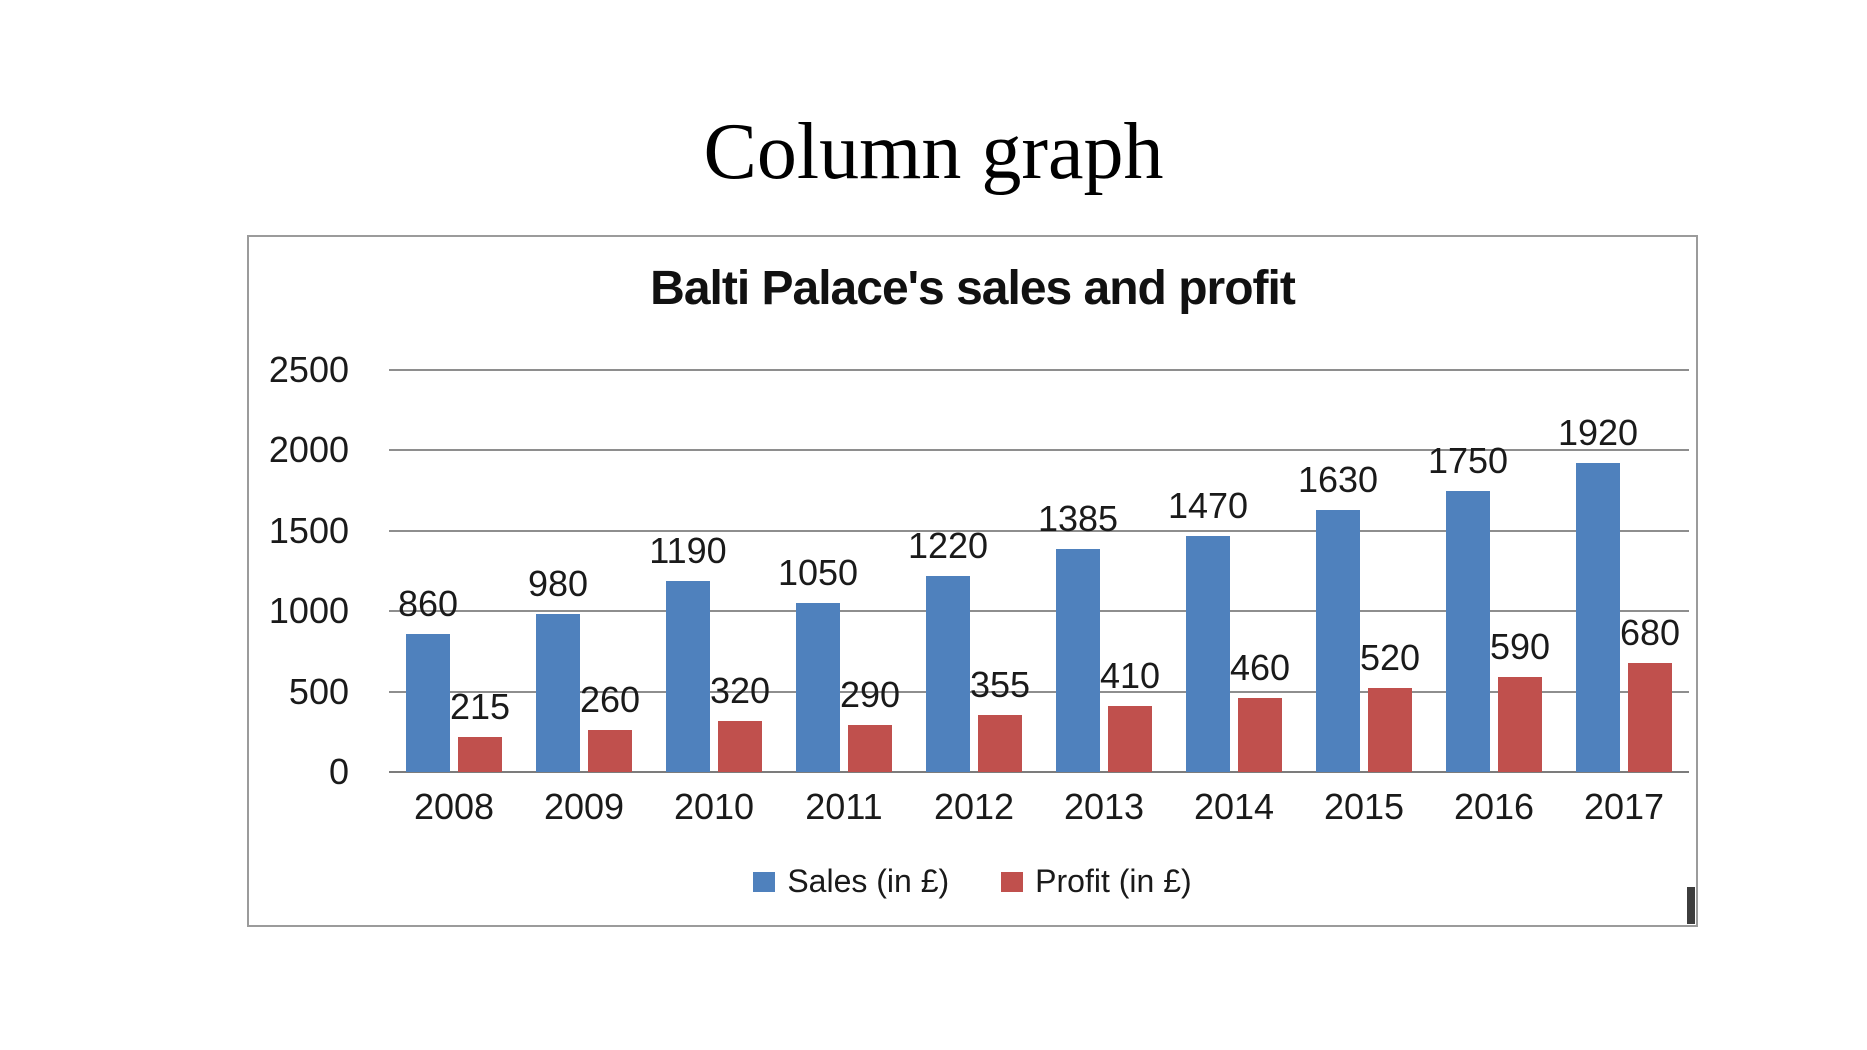 The width and height of the screenshot is (1867, 1050). What do you see at coordinates (454, 806) in the screenshot?
I see `x-tick-label-2008: 2008` at bounding box center [454, 806].